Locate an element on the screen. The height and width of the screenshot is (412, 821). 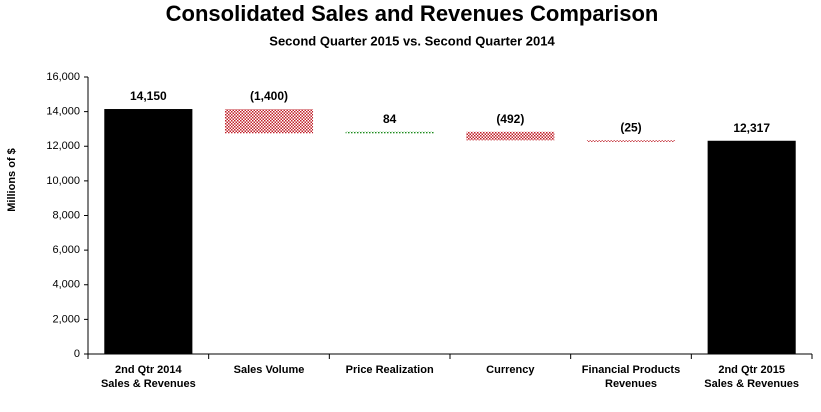
y-tick-label: 16,000 is located at coordinates (63, 77).